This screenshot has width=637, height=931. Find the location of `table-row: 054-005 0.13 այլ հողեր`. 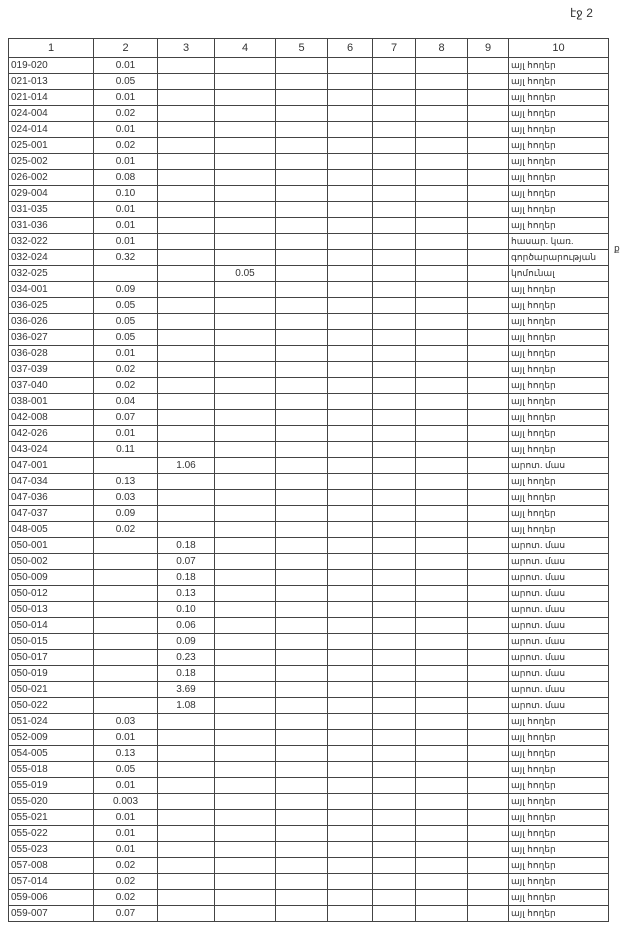

table-row: 054-005 0.13 այլ հողեր is located at coordinates (308, 753).